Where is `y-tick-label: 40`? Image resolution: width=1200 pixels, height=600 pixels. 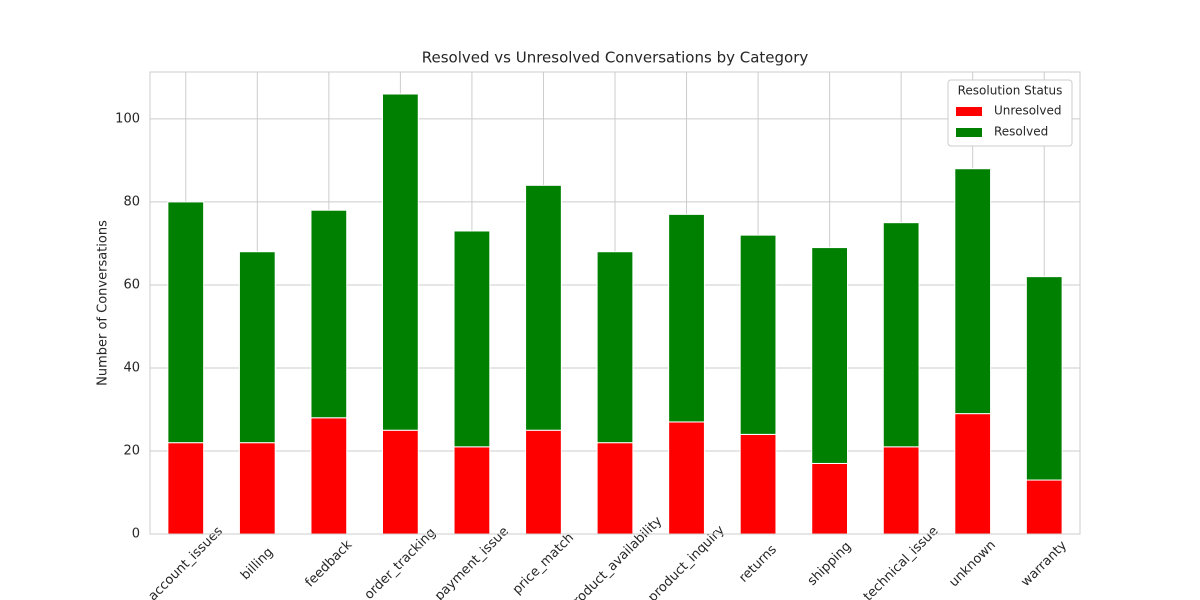
y-tick-label: 40 is located at coordinates (131, 367).